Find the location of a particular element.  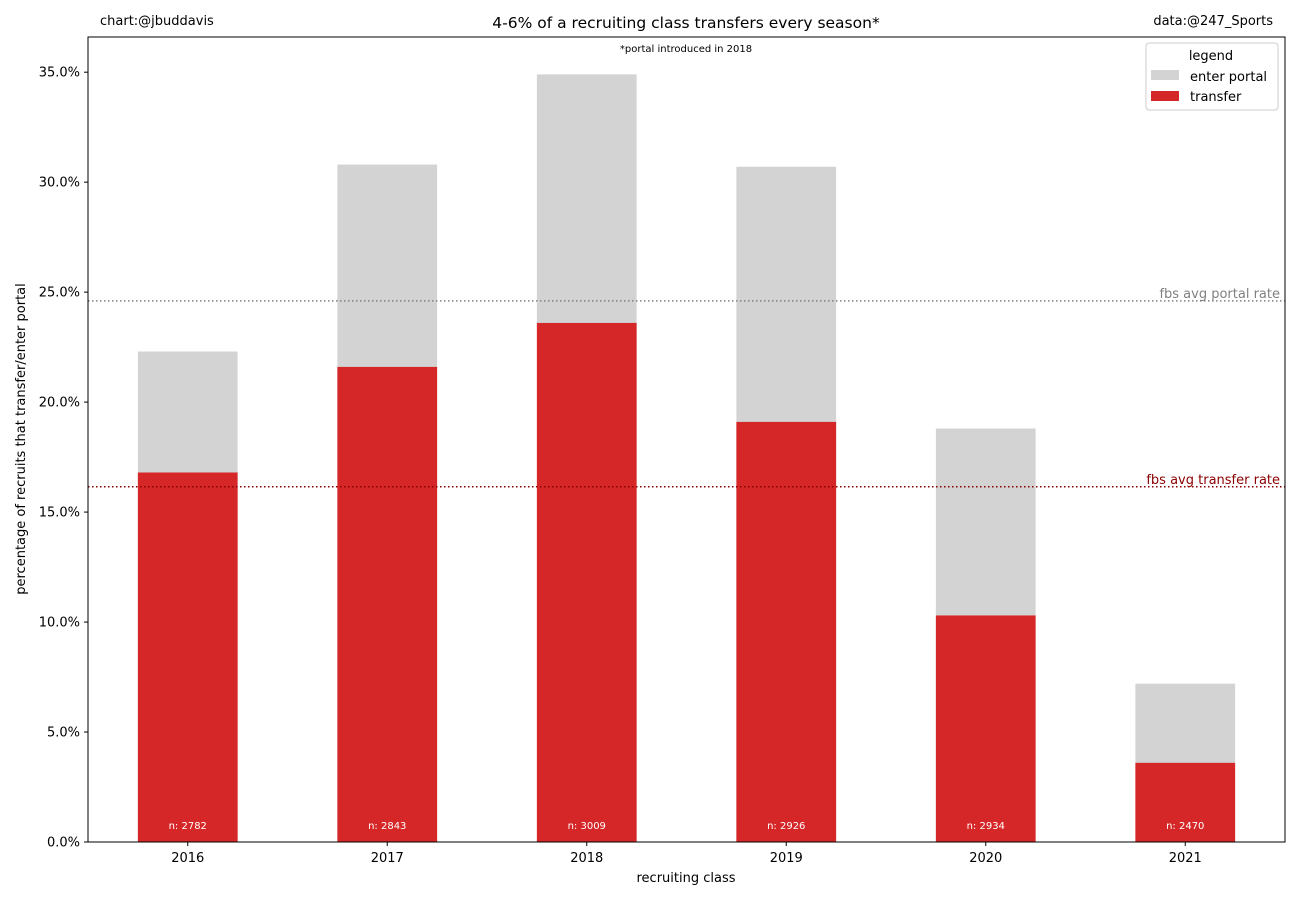

credit-left: chart:@jbuddavis is located at coordinates (157, 21).